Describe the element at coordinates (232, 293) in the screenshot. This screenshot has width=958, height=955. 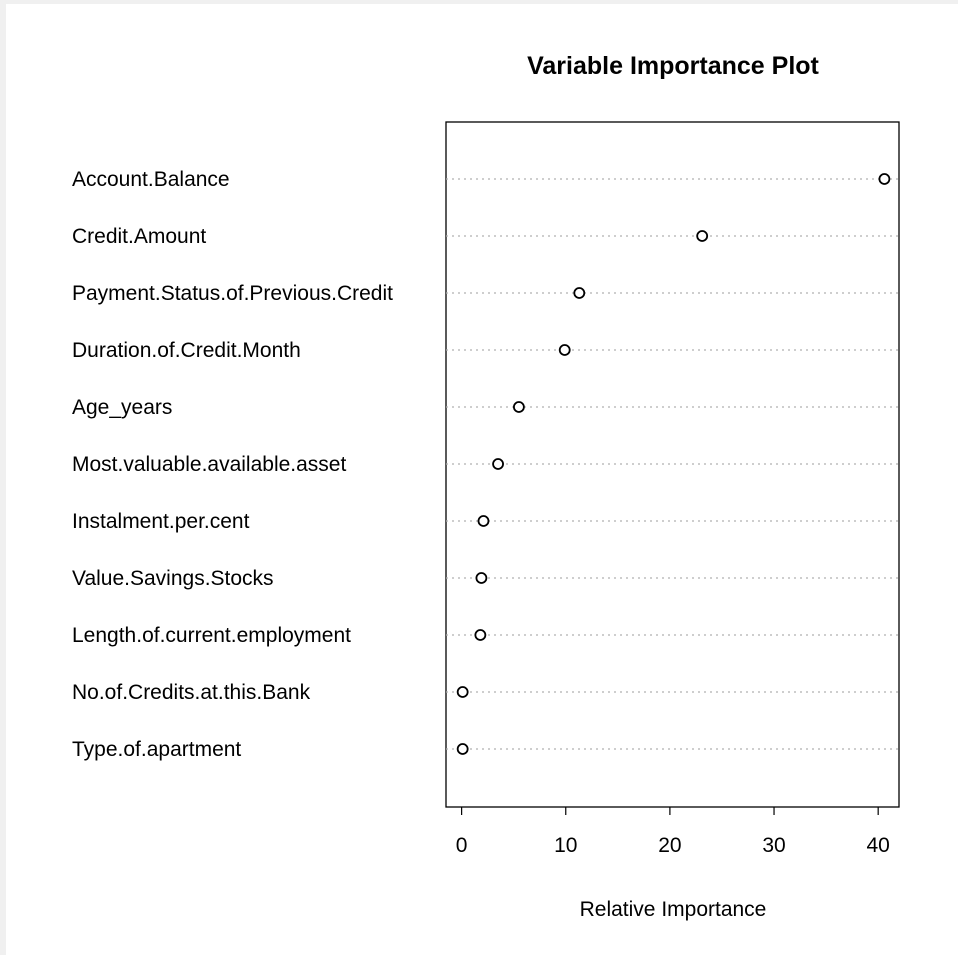
I see `category-label: Payment.Status.of.Previous.Credit` at that location.